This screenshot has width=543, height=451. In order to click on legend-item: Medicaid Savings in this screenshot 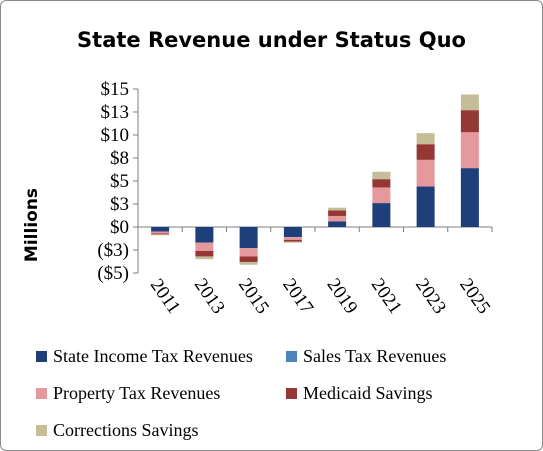, I will do `click(359, 393)`.